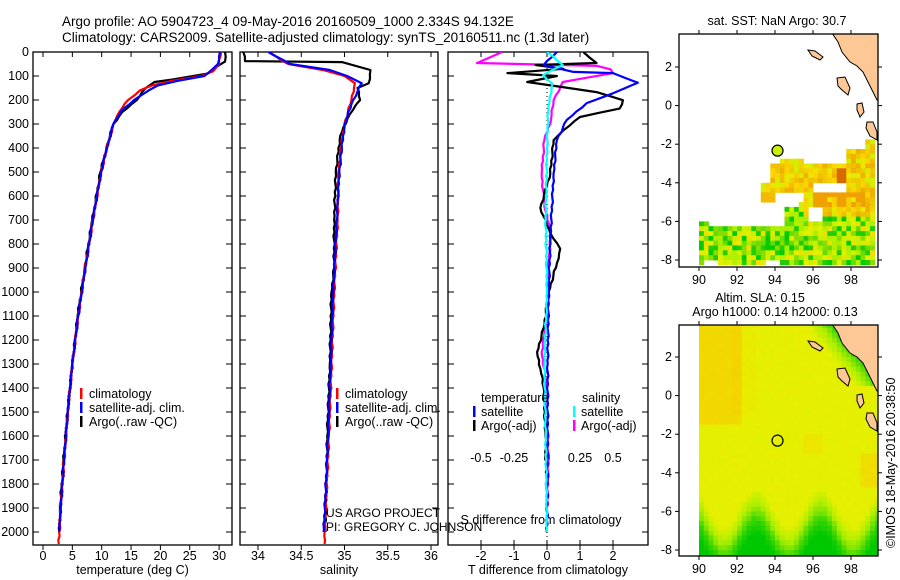 The width and height of the screenshot is (900, 580). Describe the element at coordinates (774, 312) in the screenshot. I see `map-title-line2: Argo h1000: 0.14 h2000: 0.13` at that location.